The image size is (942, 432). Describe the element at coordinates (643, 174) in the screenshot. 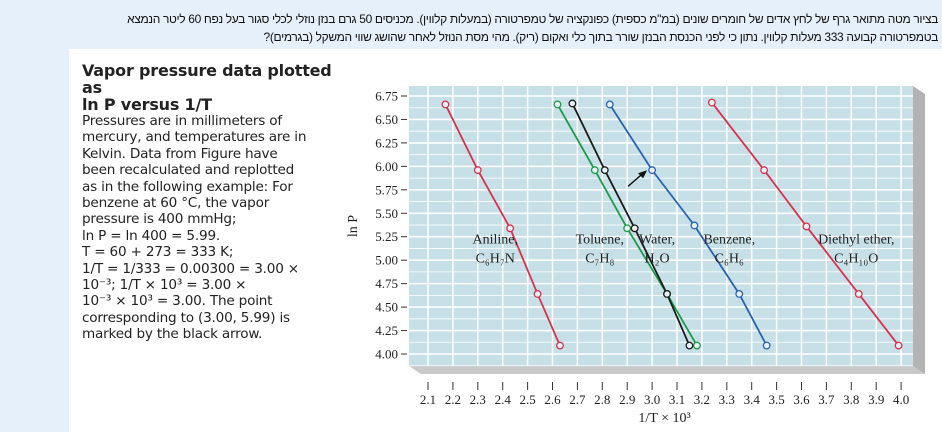

I see `arrow-head-icon` at that location.